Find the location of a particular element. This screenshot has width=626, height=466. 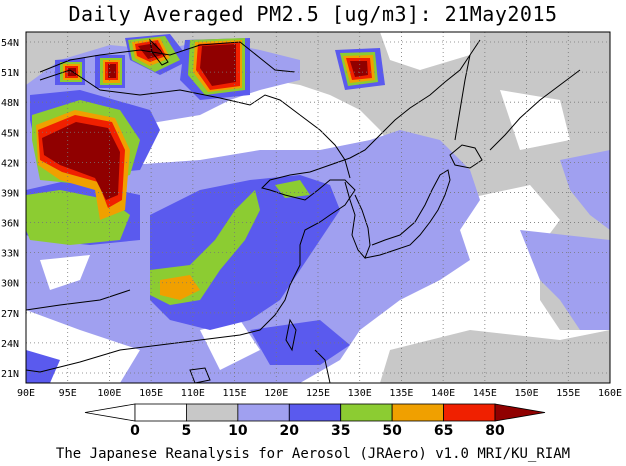

latitude-tick-label: 42N is located at coordinates (10, 163).